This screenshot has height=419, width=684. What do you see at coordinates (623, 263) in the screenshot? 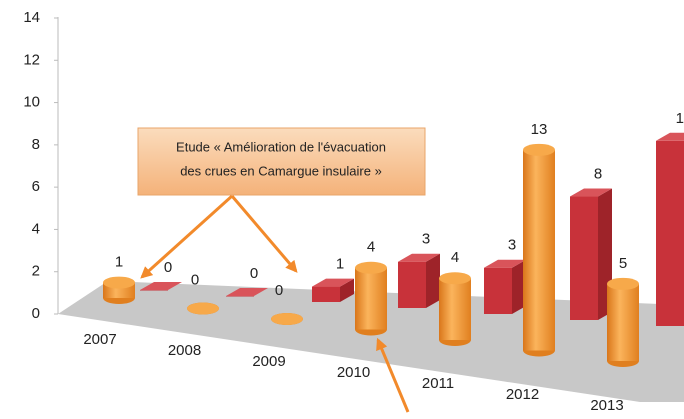
I see `value-label: 5` at bounding box center [623, 263].